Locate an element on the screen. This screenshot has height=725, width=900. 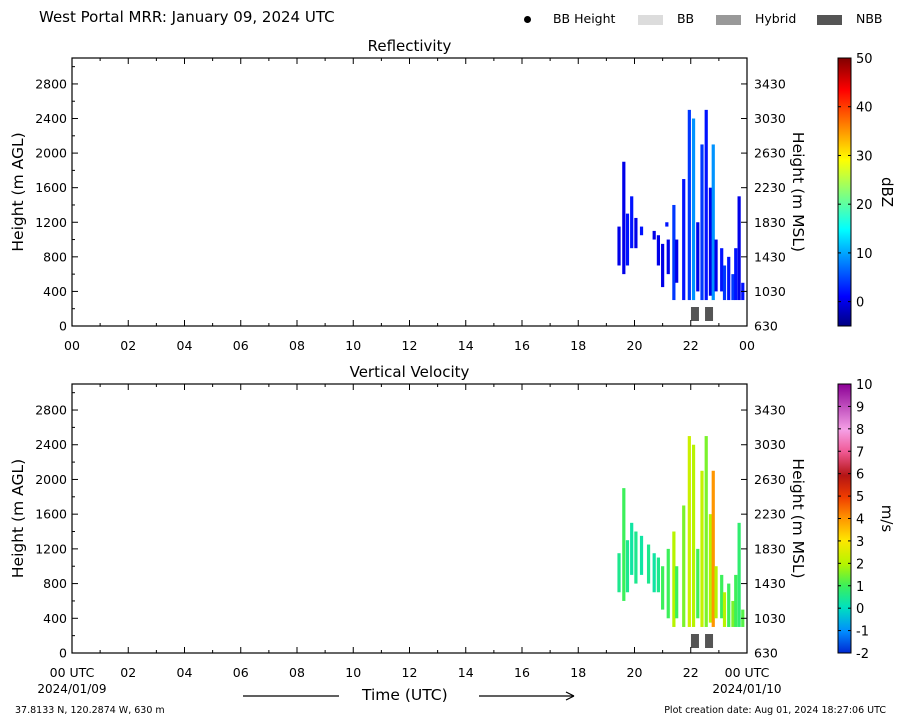
x-tick-label: 12 is located at coordinates (410, 672).